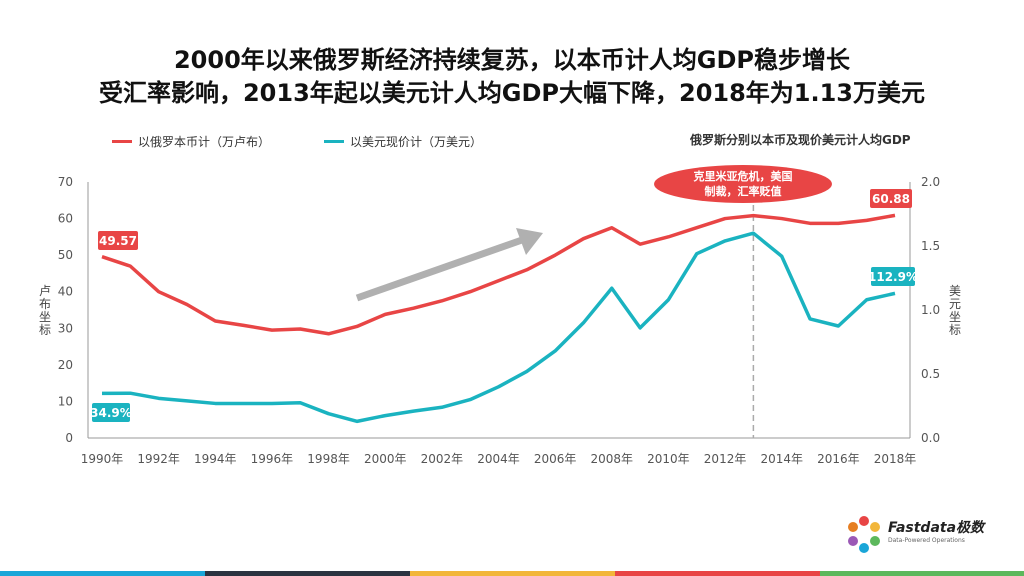 Image resolution: width=1024 pixels, height=576 pixels. What do you see at coordinates (334, 141) in the screenshot?
I see `legend-swatch-series2` at bounding box center [334, 141].